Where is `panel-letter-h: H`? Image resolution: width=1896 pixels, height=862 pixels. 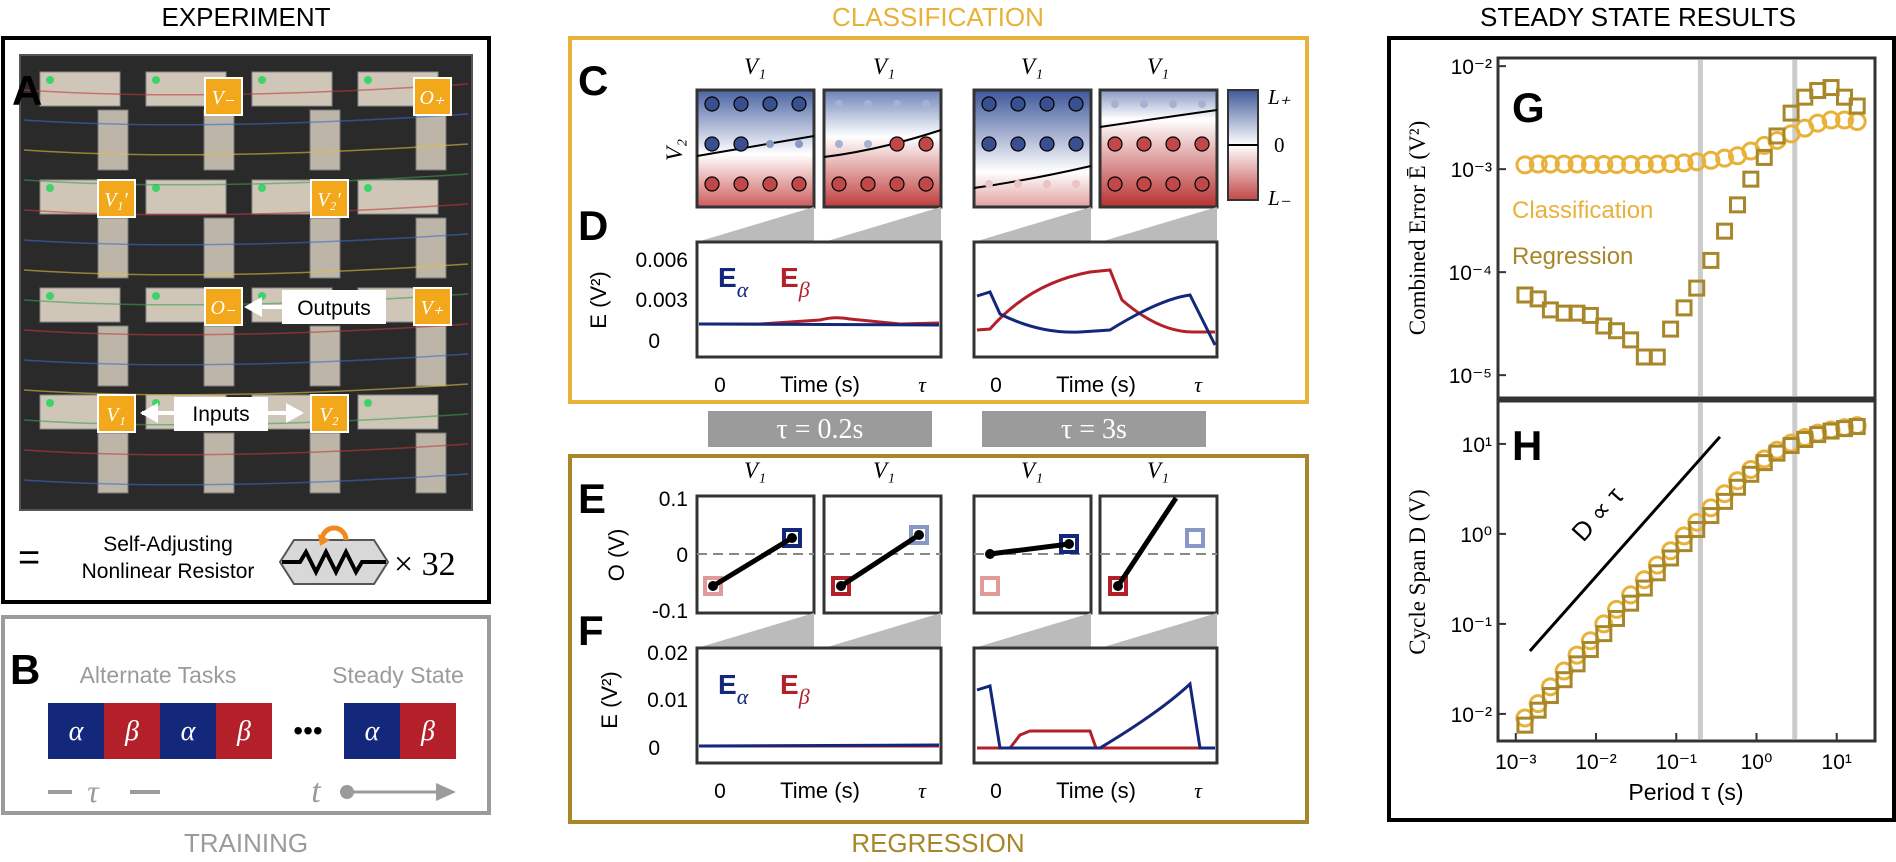
panel-letter-h: H is located at coordinates (1527, 445).